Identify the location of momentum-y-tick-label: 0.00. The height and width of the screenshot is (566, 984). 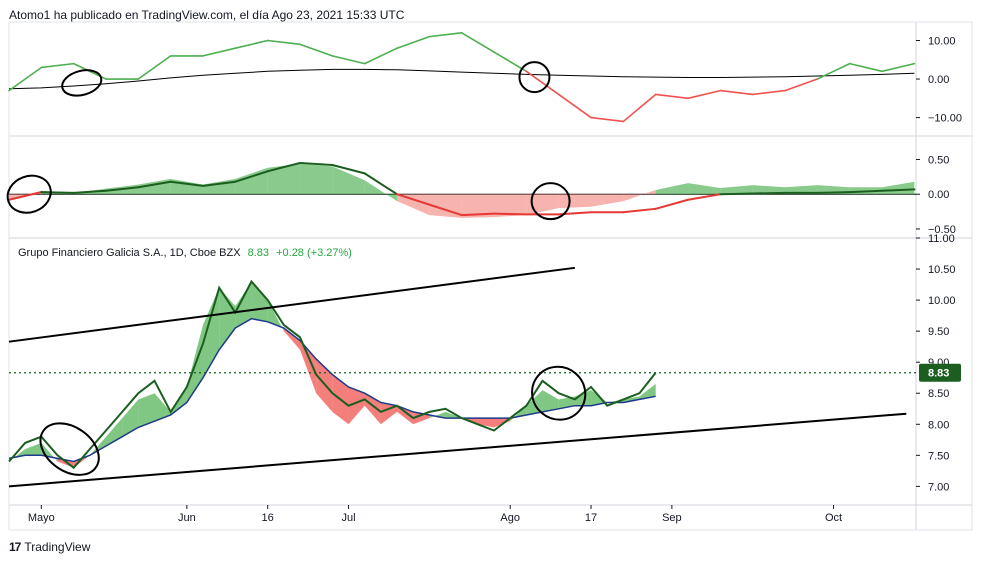
(938, 195).